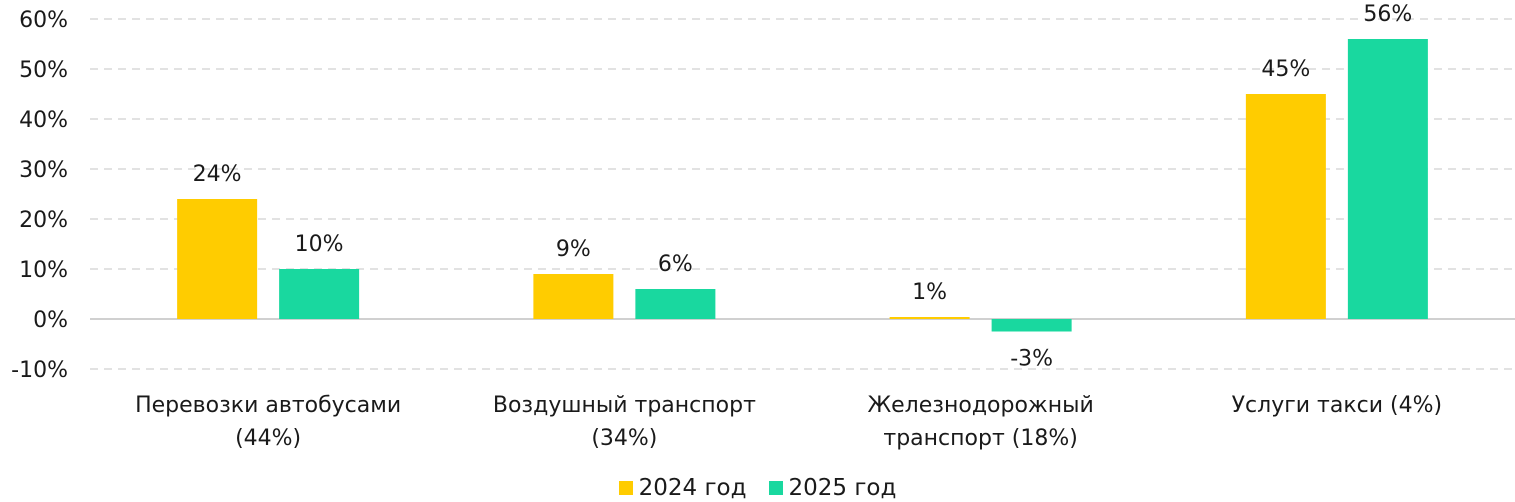 The height and width of the screenshot is (502, 1515). Describe the element at coordinates (929, 292) in the screenshot. I see `value-label: 1%` at that location.